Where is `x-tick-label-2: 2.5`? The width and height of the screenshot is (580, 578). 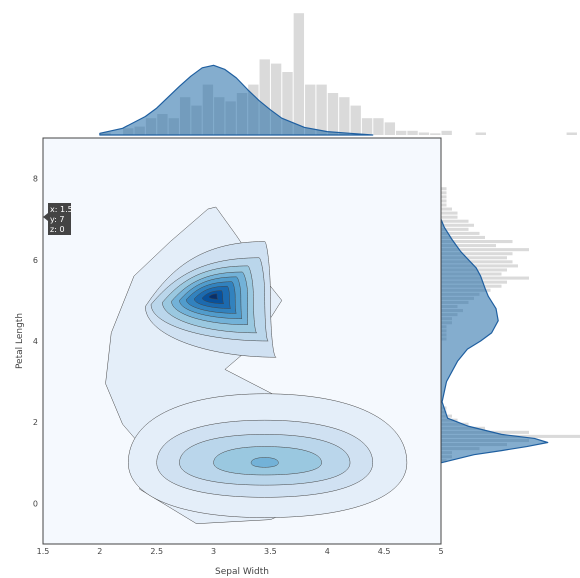
x-tick-label-2: 2.5 is located at coordinates (156, 551).